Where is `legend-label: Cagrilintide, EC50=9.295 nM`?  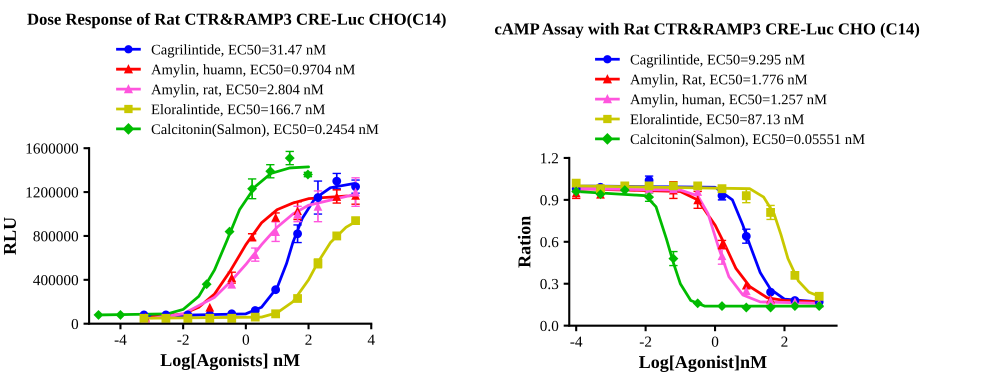 legend-label: Cagrilintide, EC50=9.295 nM is located at coordinates (717, 61).